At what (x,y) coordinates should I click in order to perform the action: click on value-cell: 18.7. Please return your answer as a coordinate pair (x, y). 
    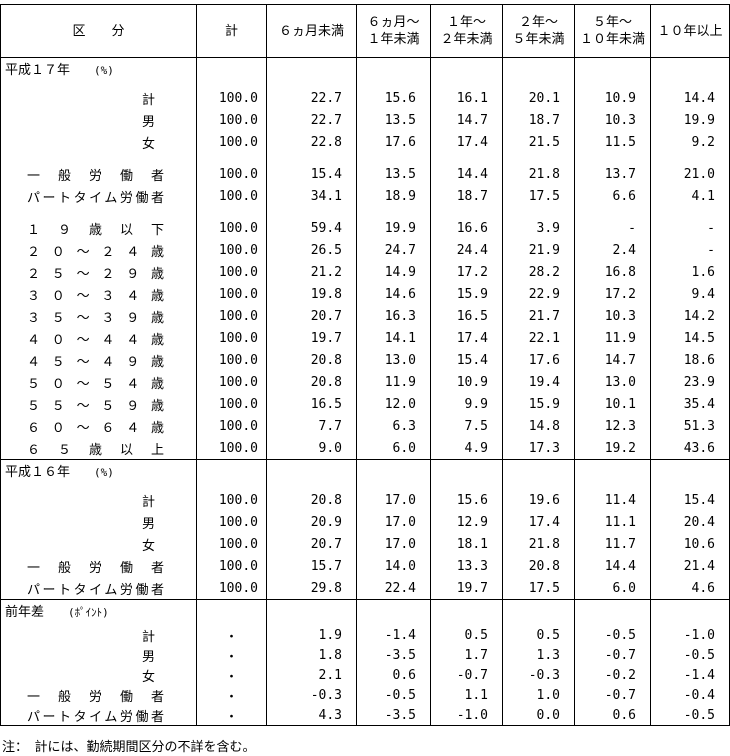
    Looking at the image, I should click on (538, 120).